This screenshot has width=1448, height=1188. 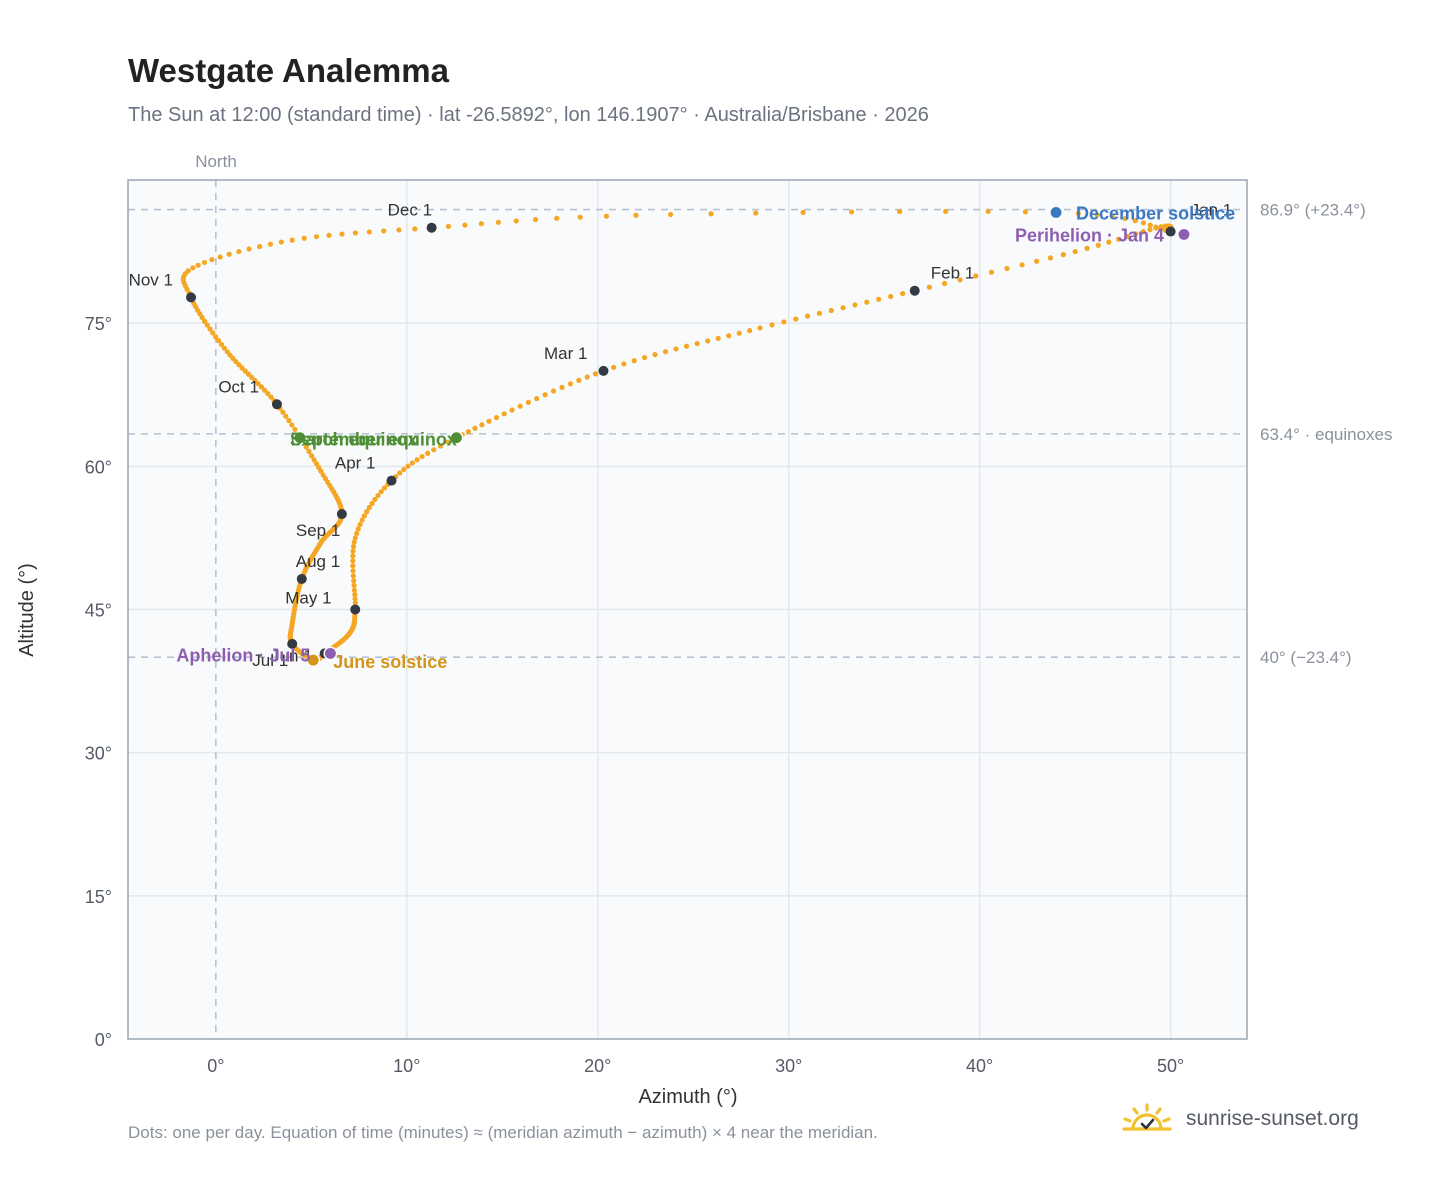 What do you see at coordinates (98, 754) in the screenshot?
I see `y-tick-label: 30°` at bounding box center [98, 754].